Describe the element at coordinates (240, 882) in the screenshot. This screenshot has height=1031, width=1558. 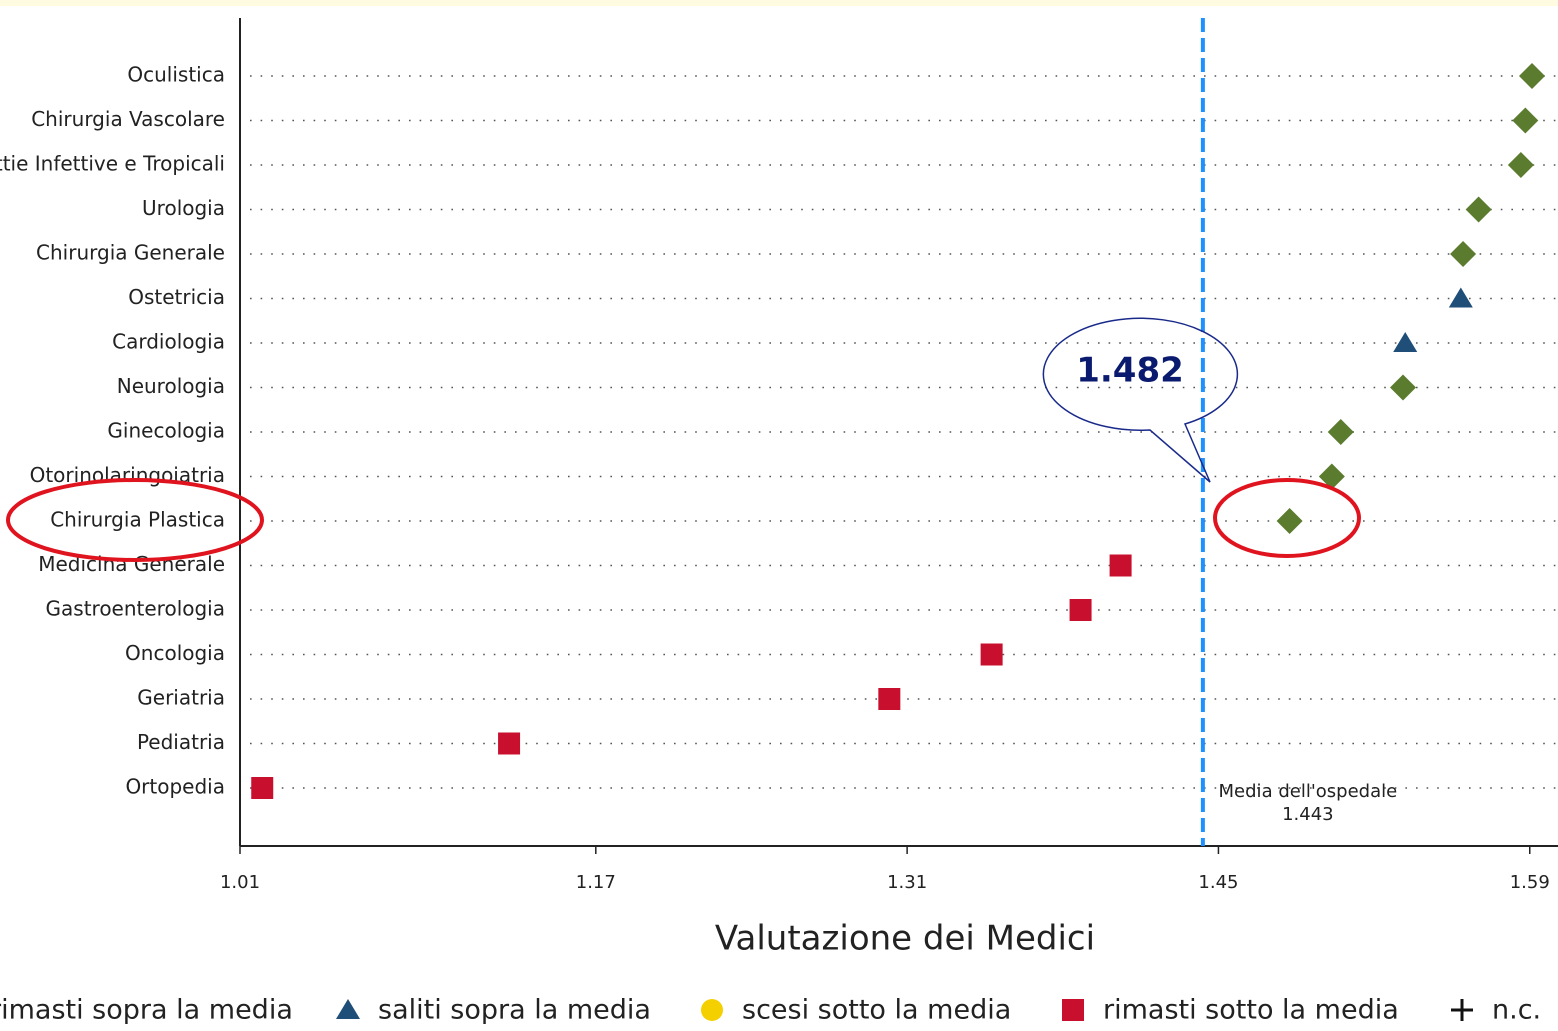
I see `x-tick-label: 1.01` at that location.